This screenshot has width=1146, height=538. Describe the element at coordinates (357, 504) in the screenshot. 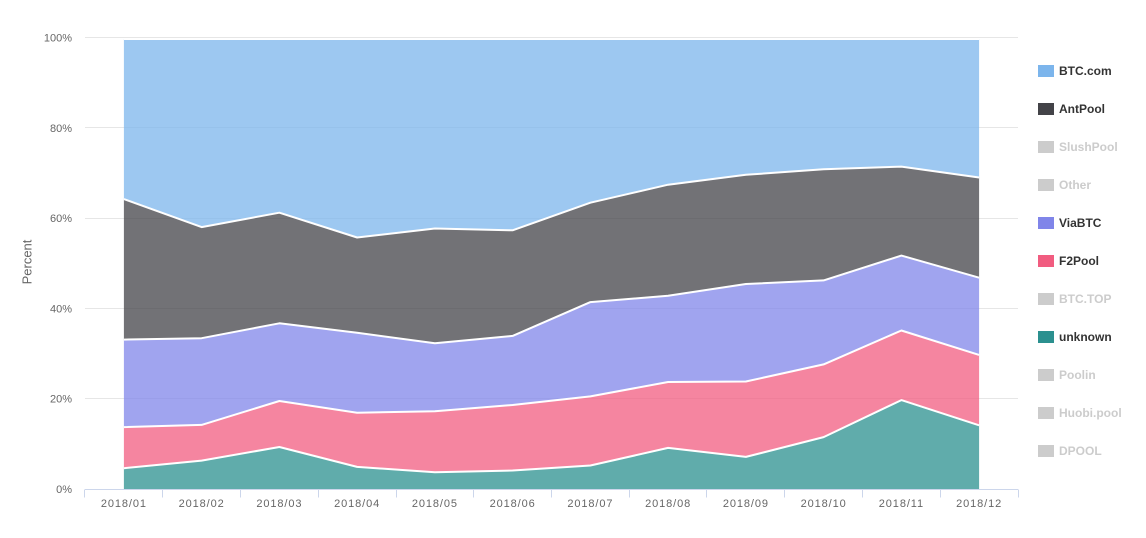

I see `svg-text: 2018/04` at that location.